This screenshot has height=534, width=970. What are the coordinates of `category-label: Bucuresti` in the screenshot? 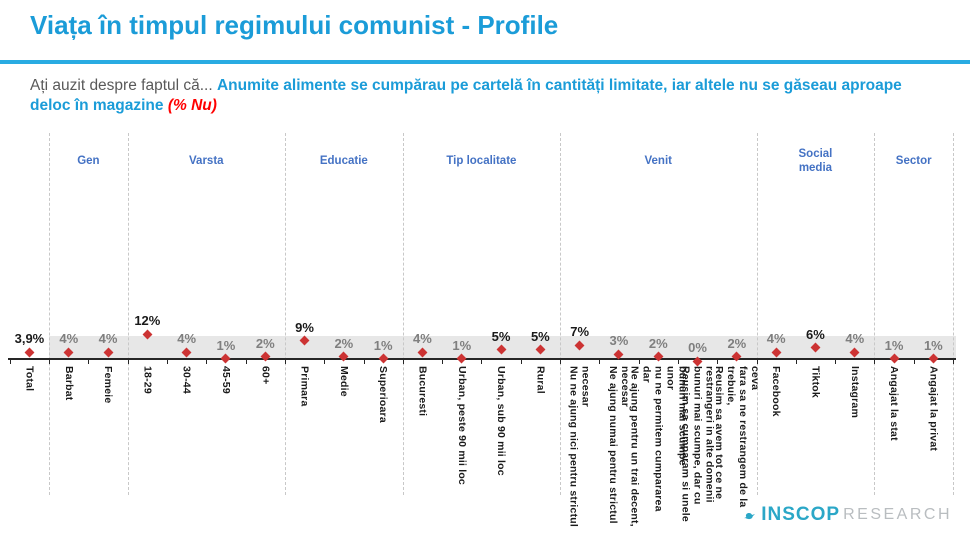 It's located at (422, 391).